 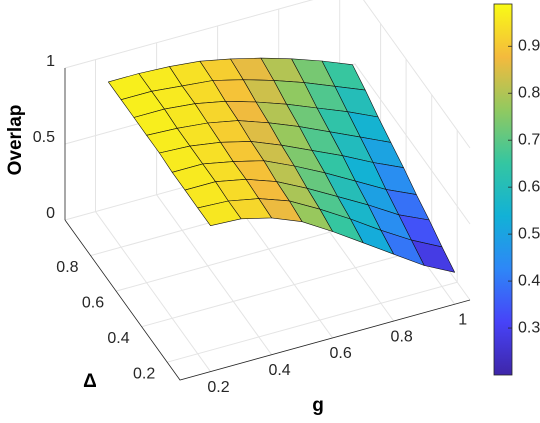 What do you see at coordinates (219, 213) in the screenshot?
I see `surface-patch` at bounding box center [219, 213].